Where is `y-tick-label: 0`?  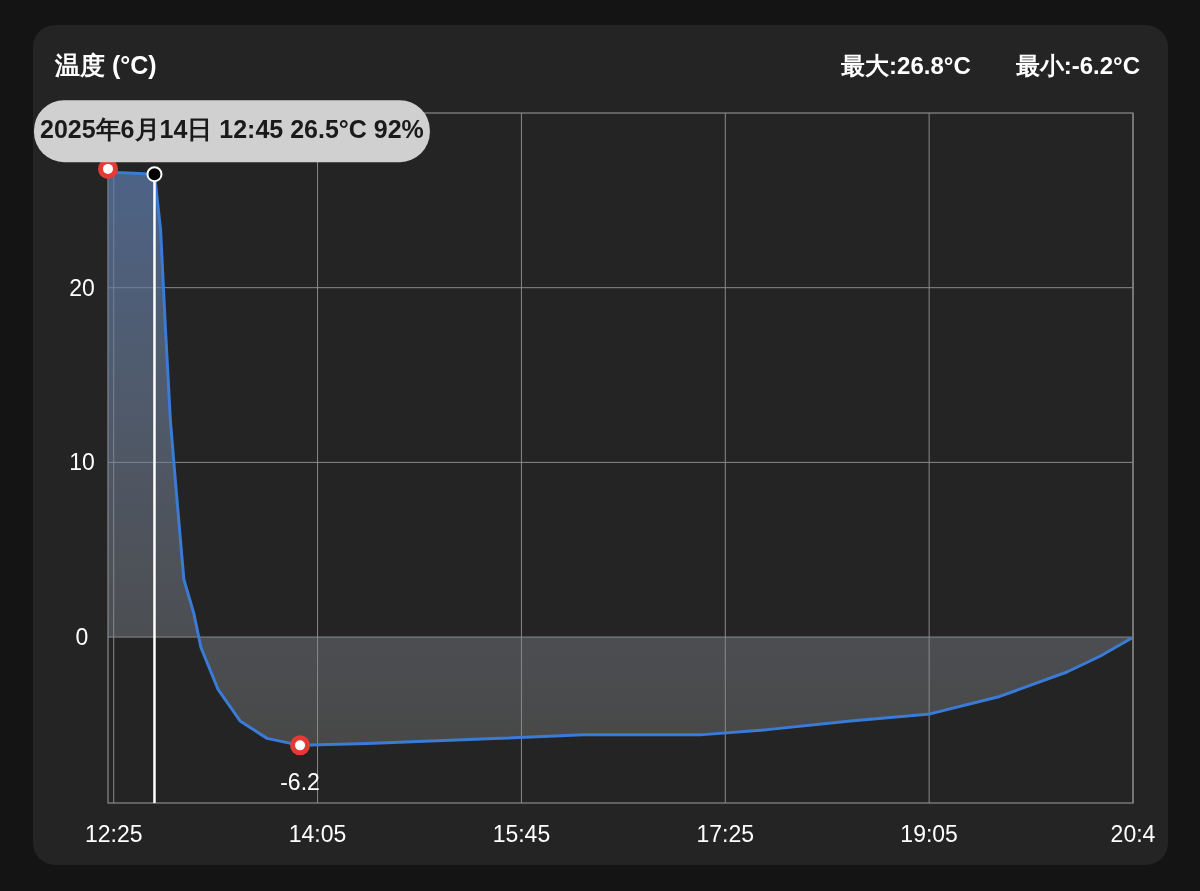
y-tick-label: 0 is located at coordinates (82, 637).